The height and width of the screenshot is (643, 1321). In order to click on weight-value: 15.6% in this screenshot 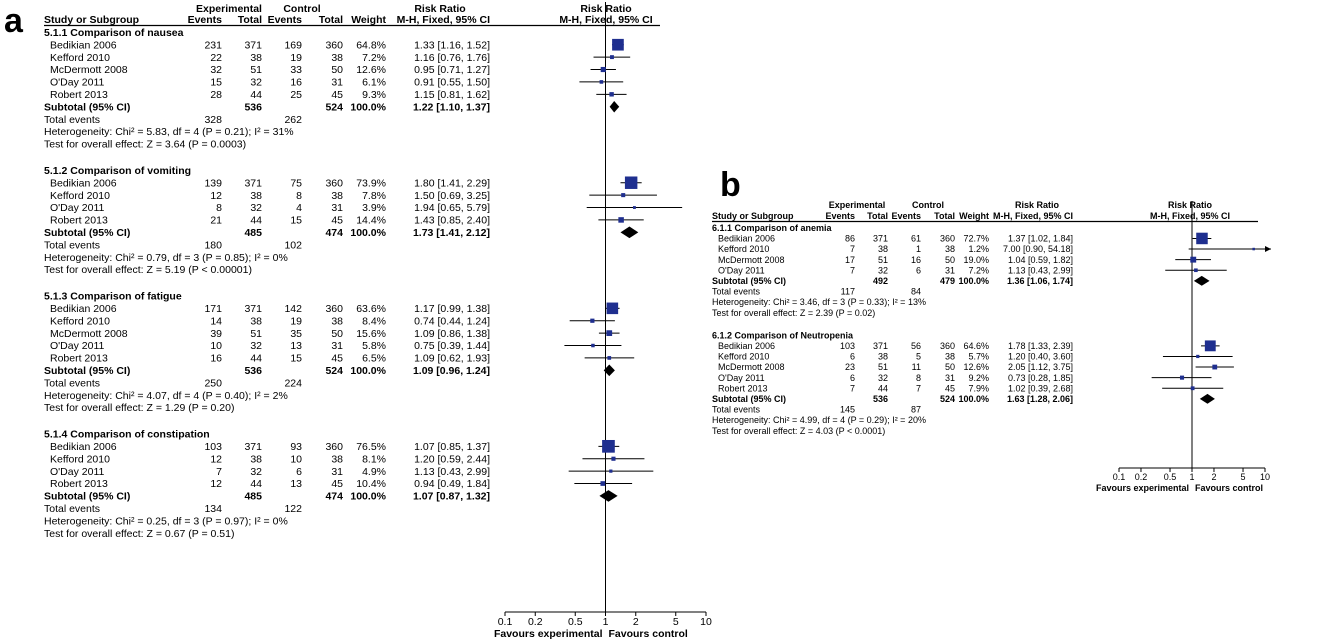, I will do `click(371, 334)`.